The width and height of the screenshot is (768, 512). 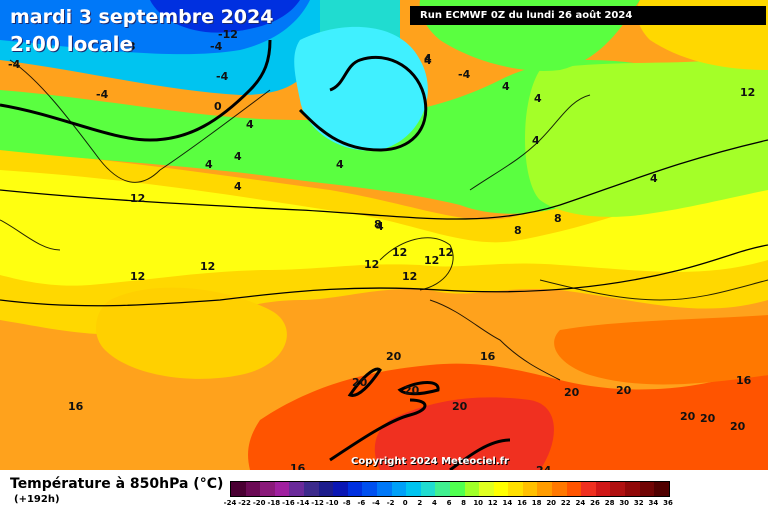 What do you see at coordinates (142, 17) in the screenshot?
I see `forecast-date: mardi 3 septembre 2024` at bounding box center [142, 17].